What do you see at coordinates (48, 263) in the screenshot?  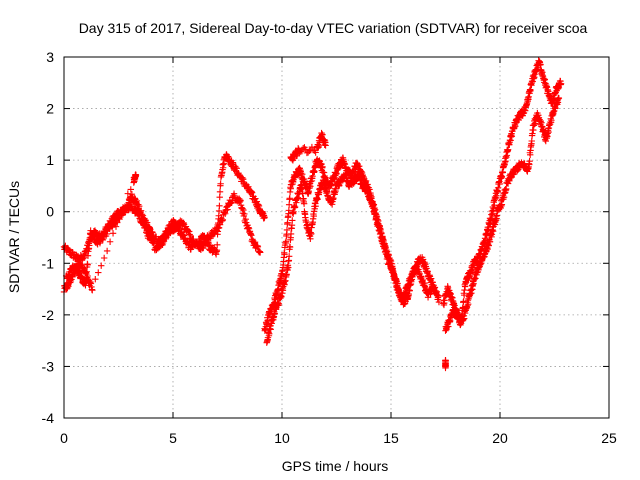 I see `y-tick-label: -1` at bounding box center [48, 263].